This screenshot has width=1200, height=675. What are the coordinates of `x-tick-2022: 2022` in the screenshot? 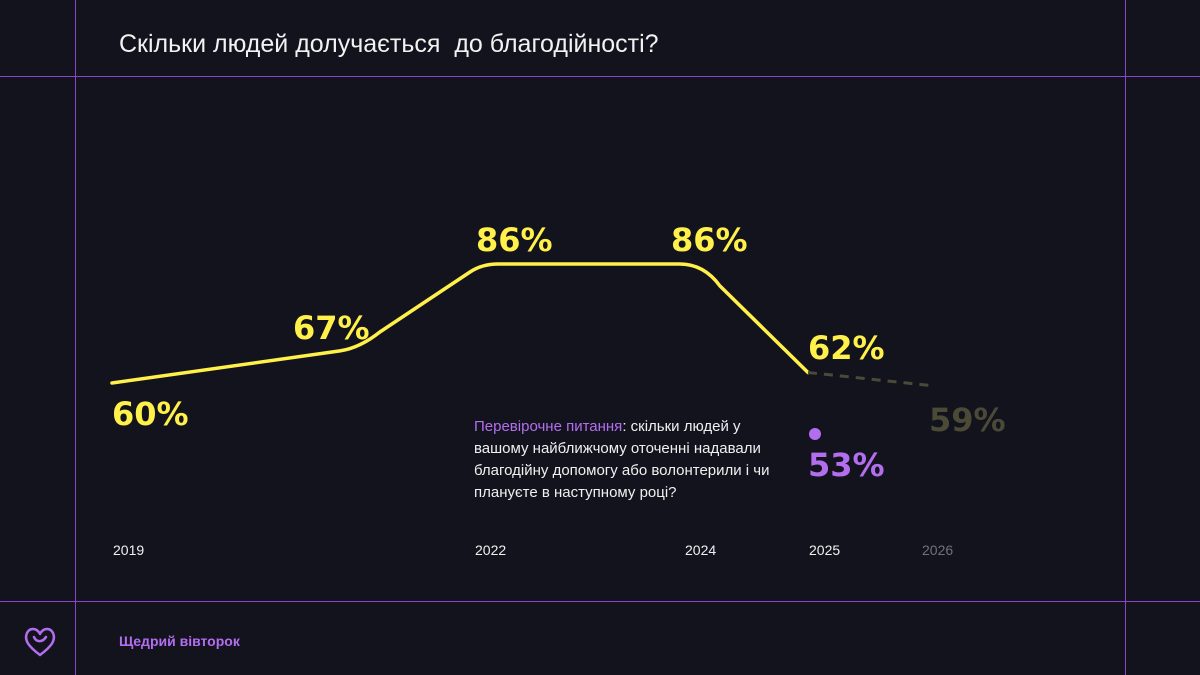 It's located at (490, 550).